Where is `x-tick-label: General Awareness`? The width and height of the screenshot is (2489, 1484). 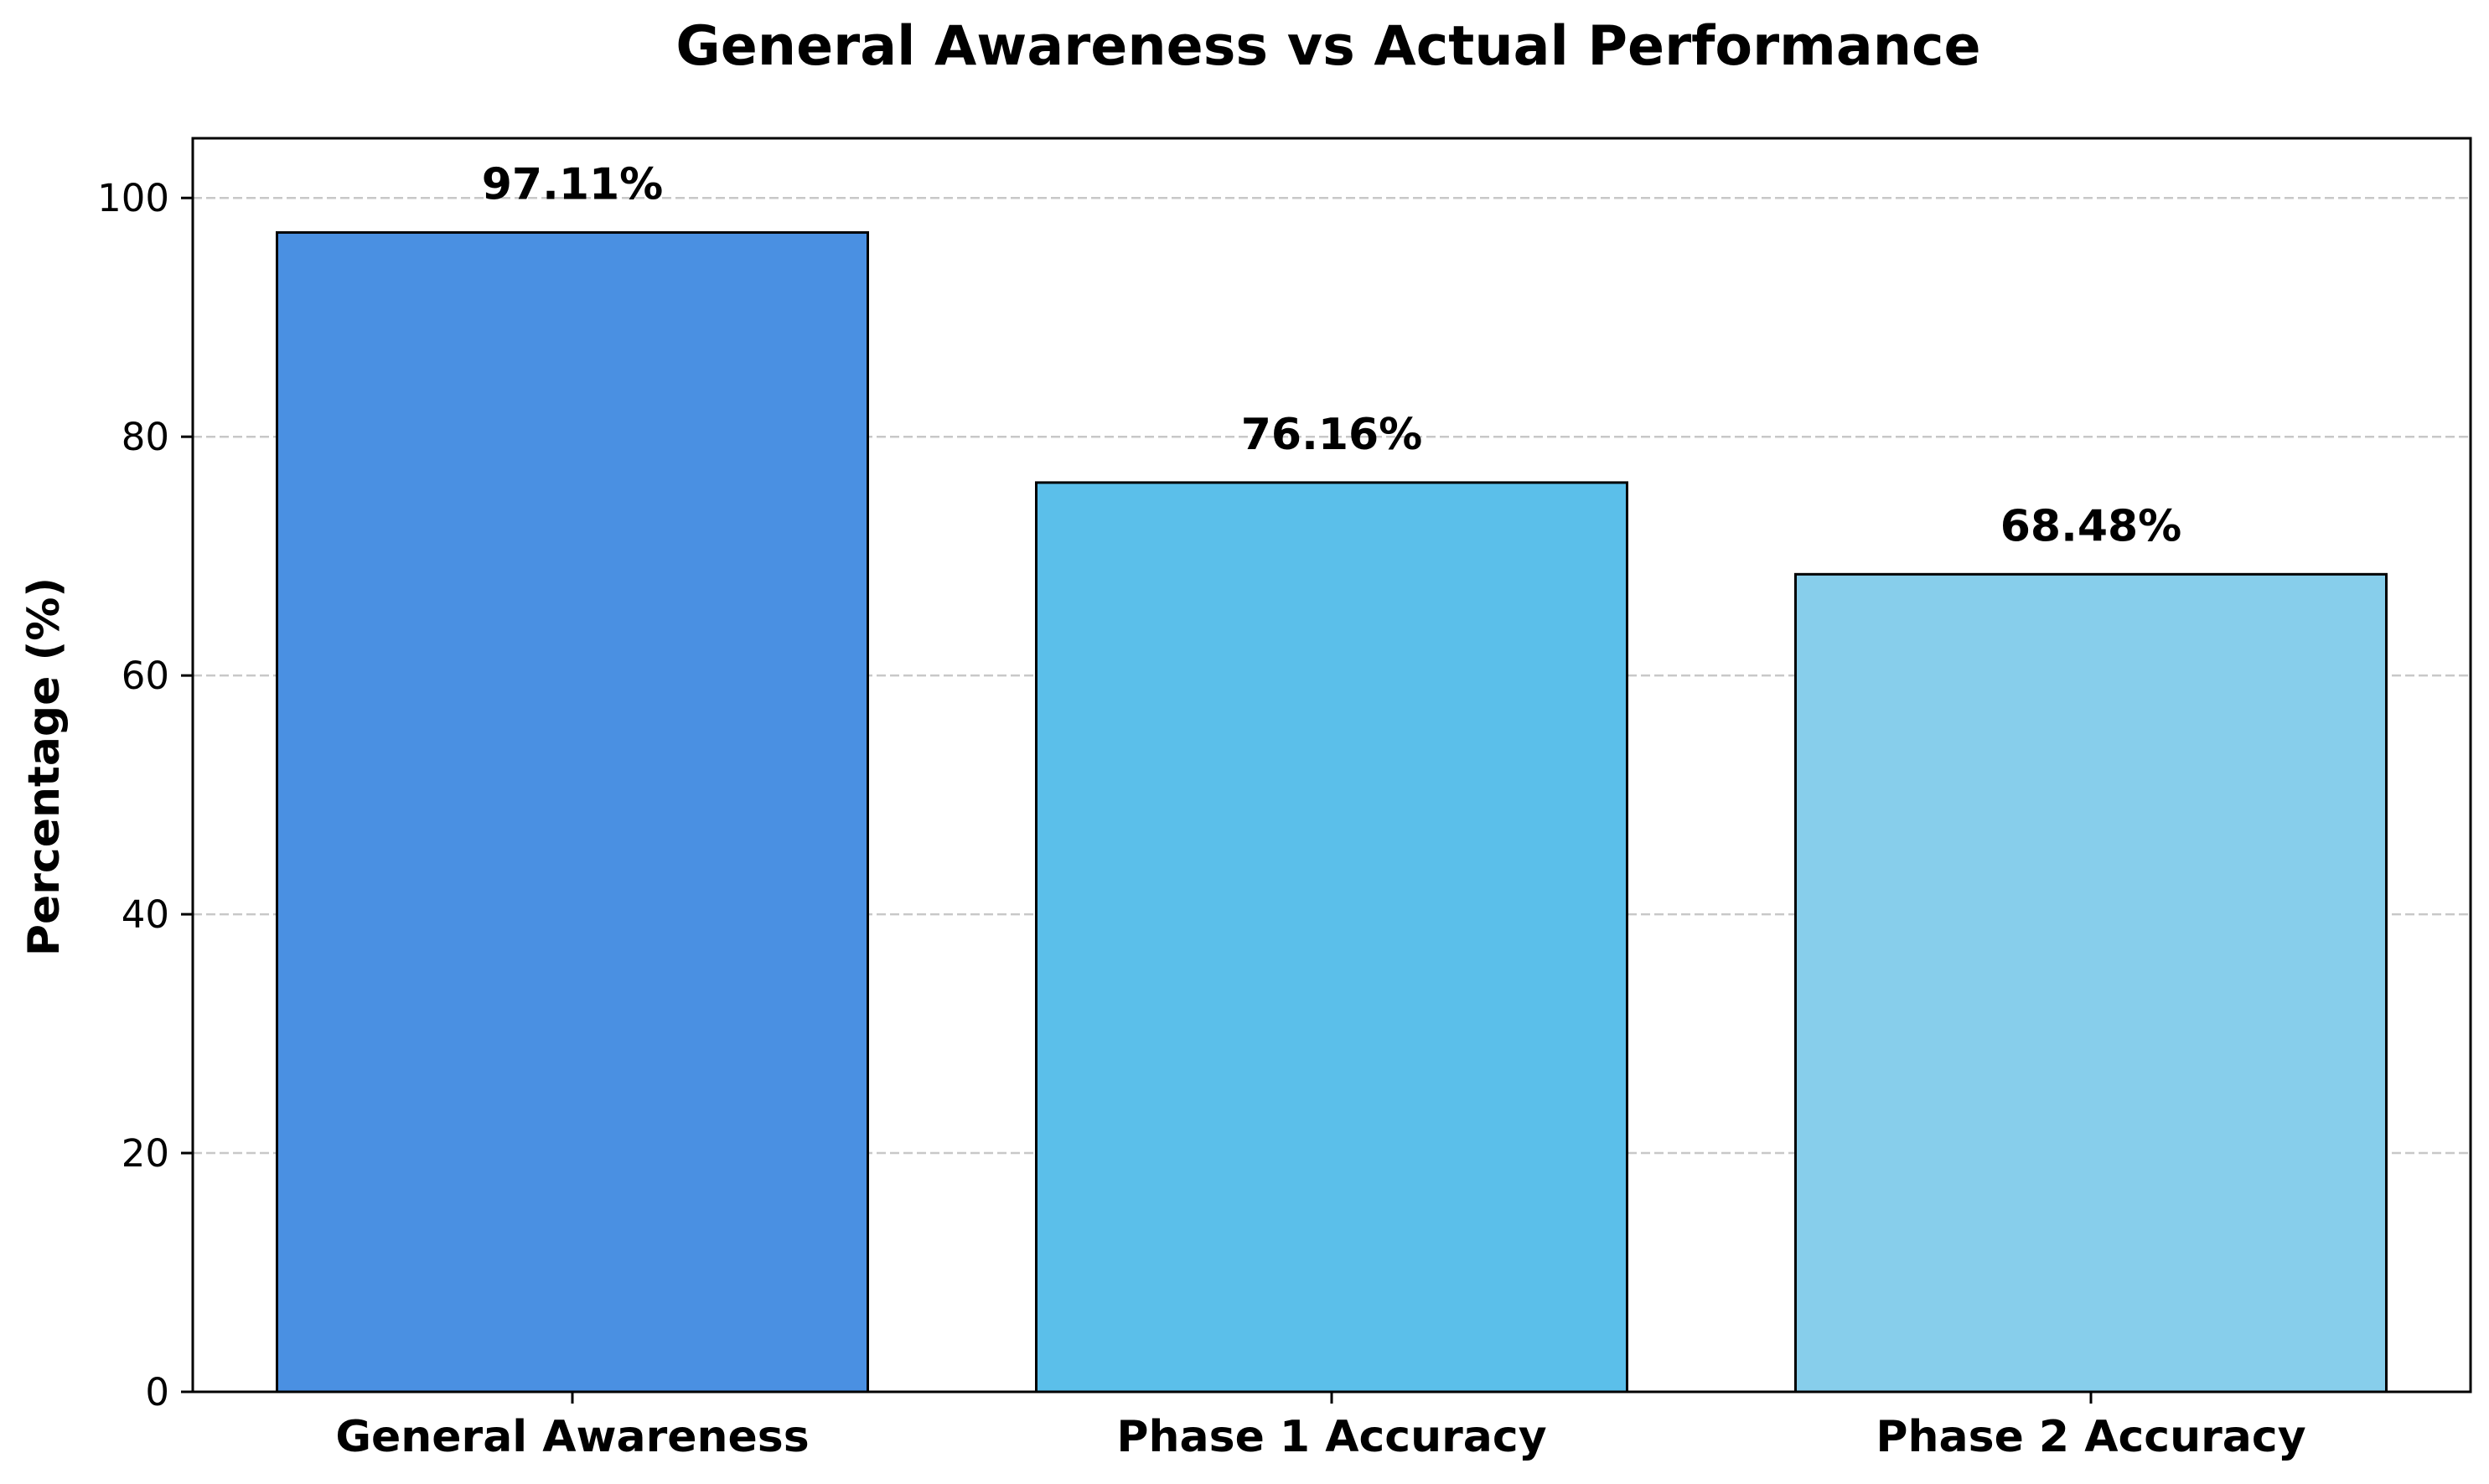
x-tick-label: General Awareness is located at coordinates (572, 1437).